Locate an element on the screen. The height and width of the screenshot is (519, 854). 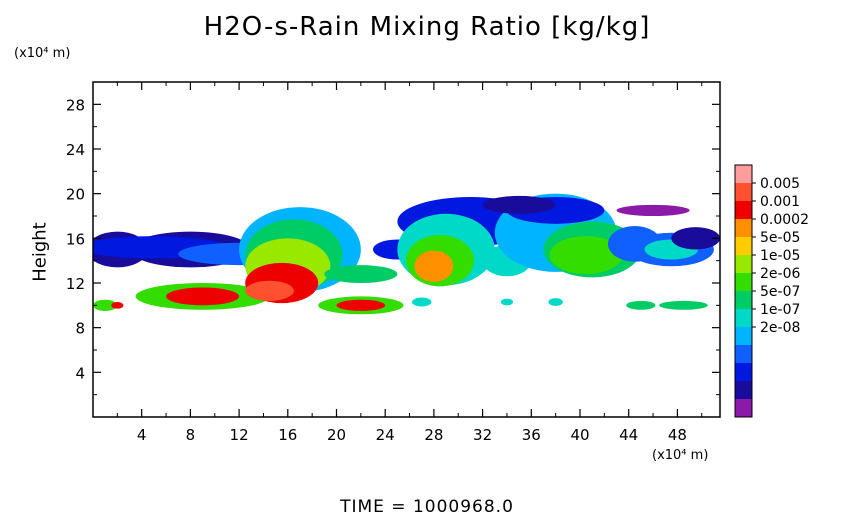
colorbar-label: 2e-06 is located at coordinates (780, 274).